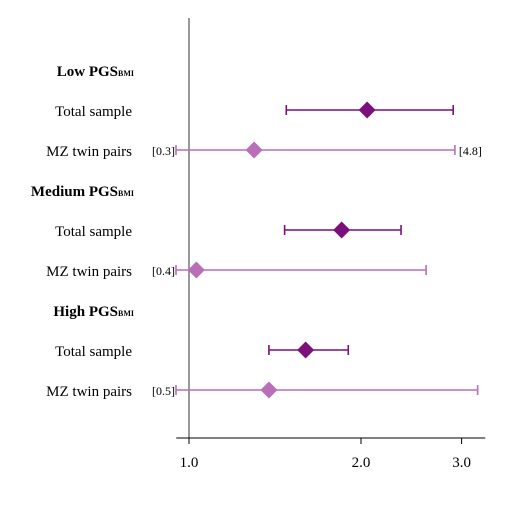  I want to click on group-label-text: Low PGS, so click(87, 72).